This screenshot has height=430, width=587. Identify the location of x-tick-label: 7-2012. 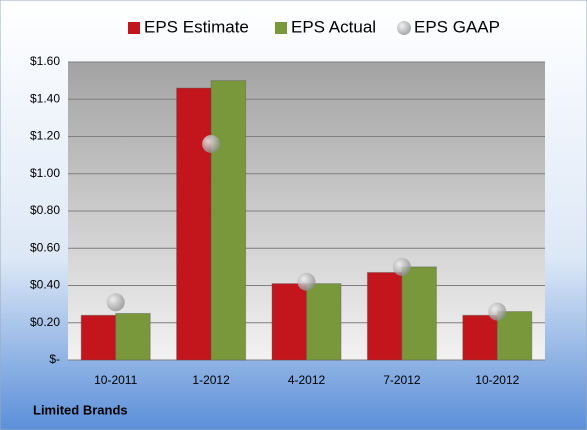
(402, 380).